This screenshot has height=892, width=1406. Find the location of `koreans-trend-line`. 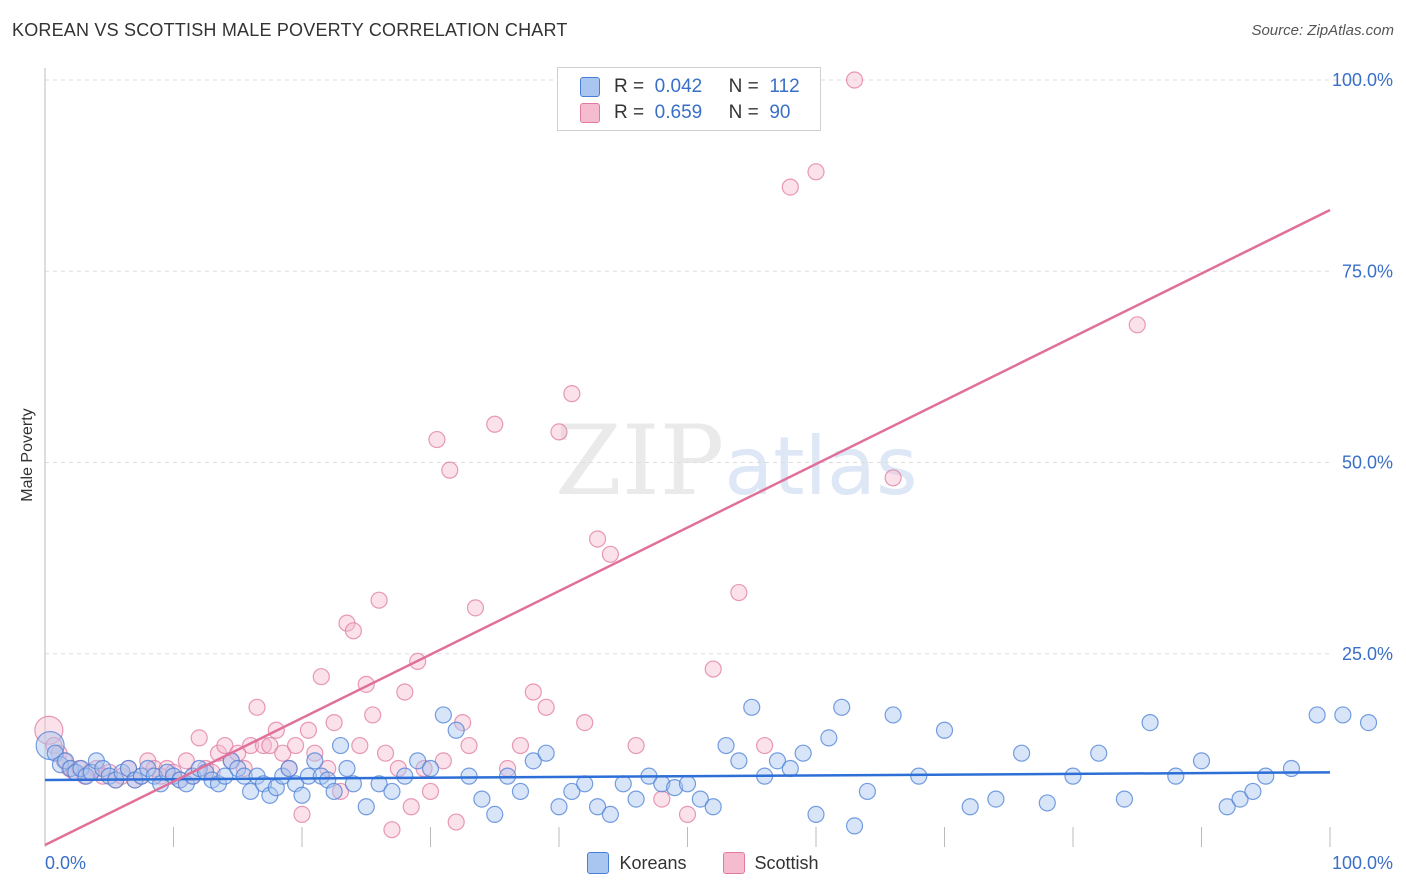

koreans-trend-line is located at coordinates (687, 776).